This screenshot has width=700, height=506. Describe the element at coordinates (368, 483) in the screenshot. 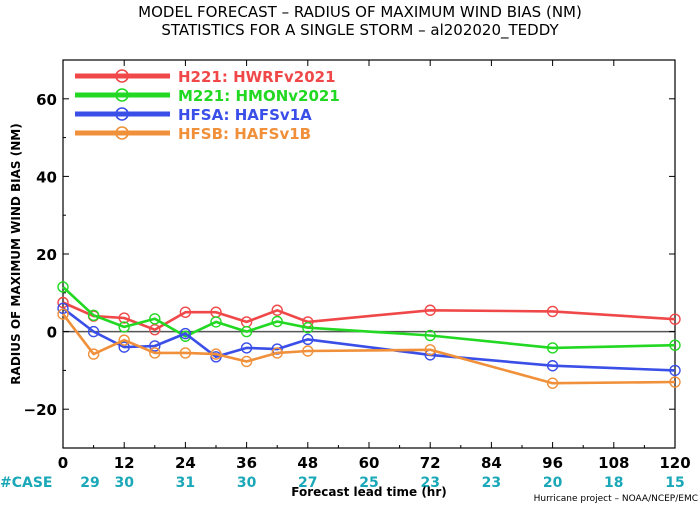

I see `case-count: 25` at that location.